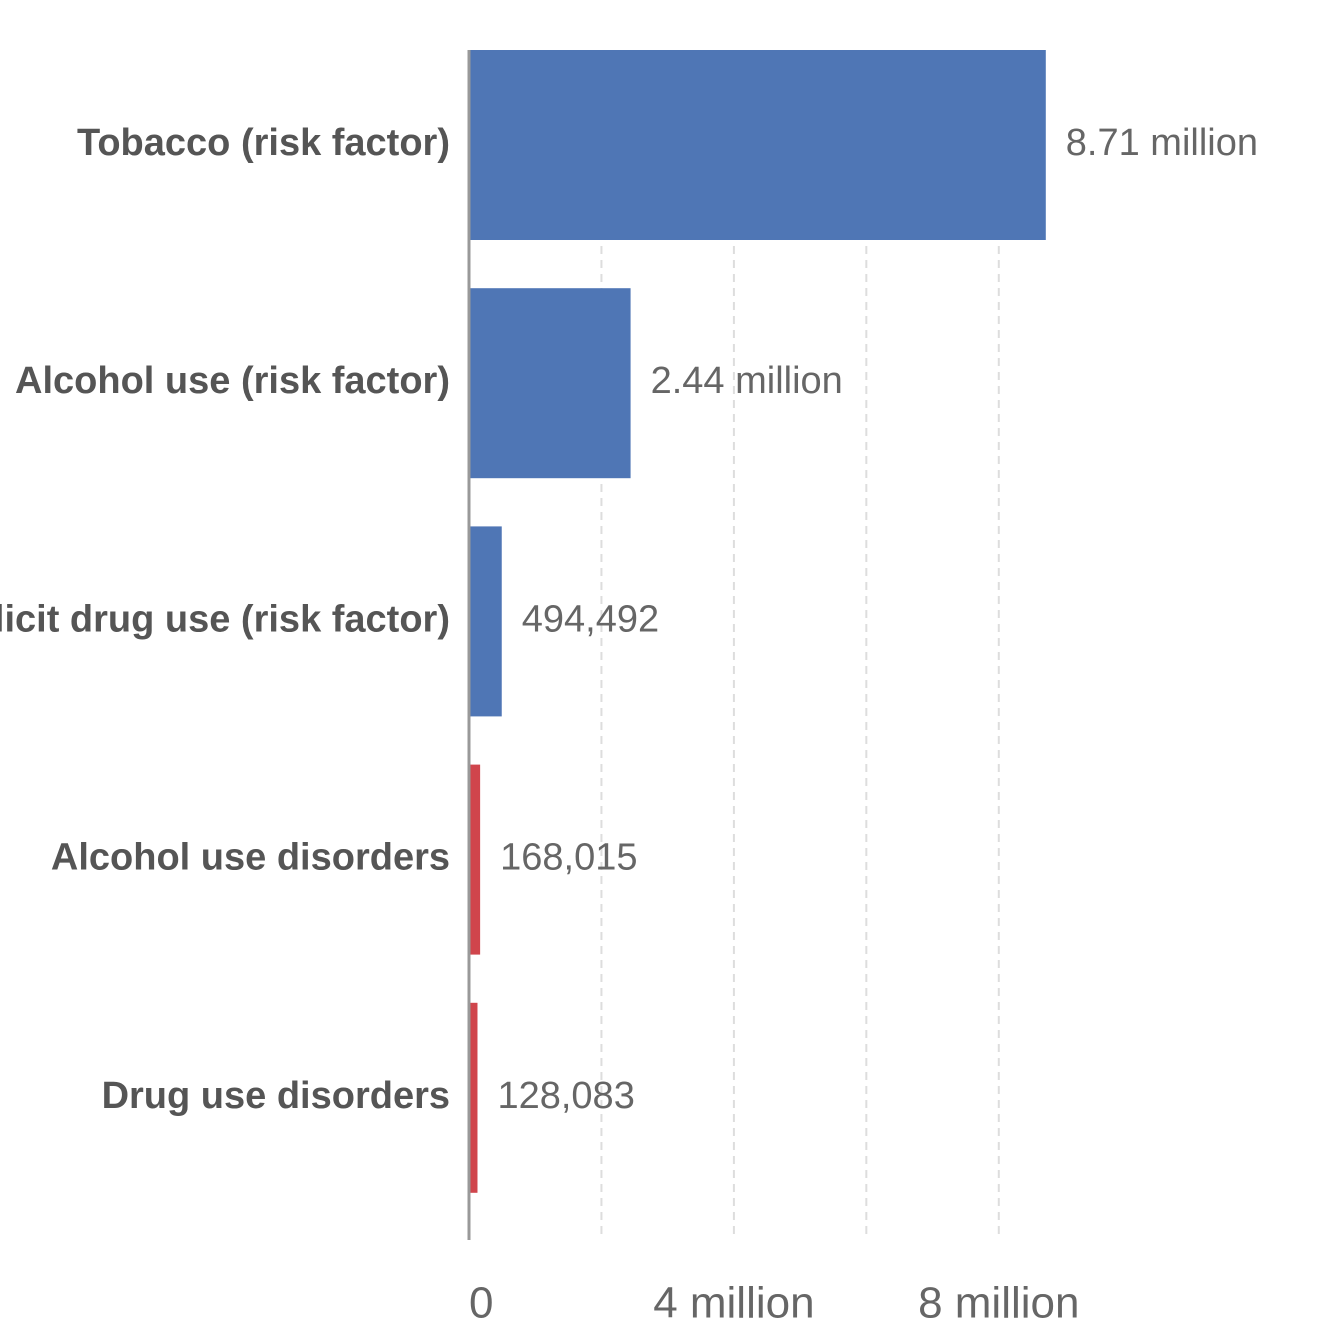 The image size is (1339, 1343). Describe the element at coordinates (998, 1303) in the screenshot. I see `x-tick-label-2: 8 million` at that location.